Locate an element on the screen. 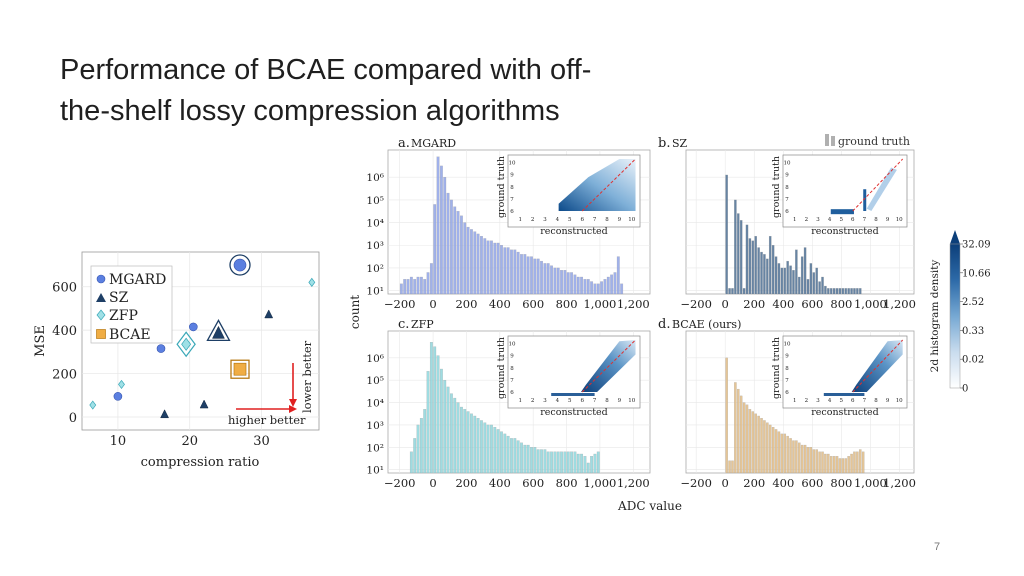  scatter-point-mgard is located at coordinates (118, 396).